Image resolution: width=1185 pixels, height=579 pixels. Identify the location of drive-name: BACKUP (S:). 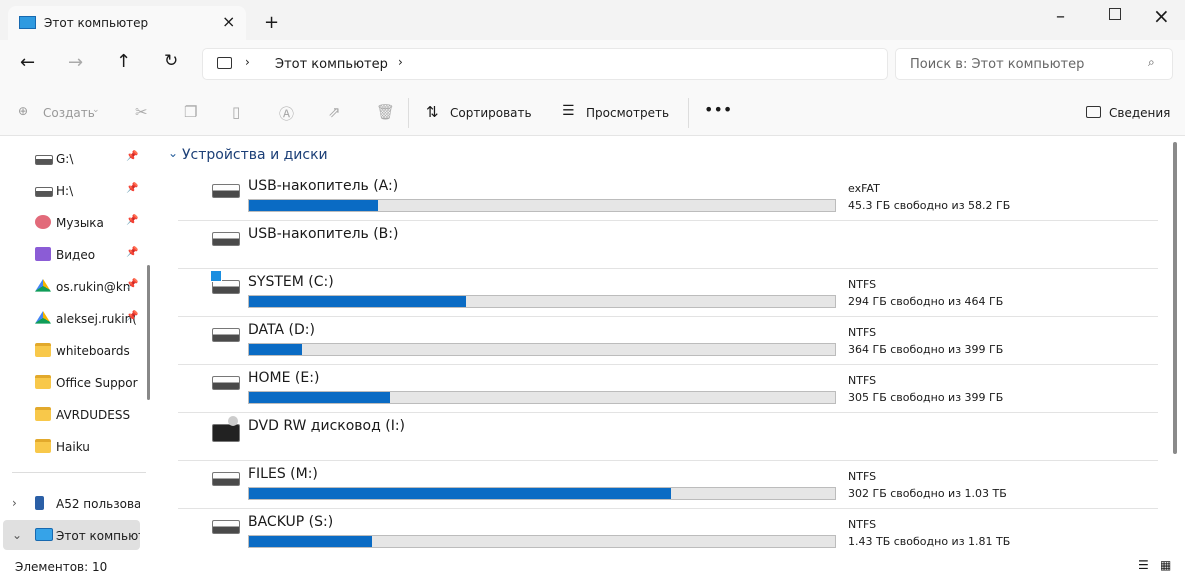
(291, 522).